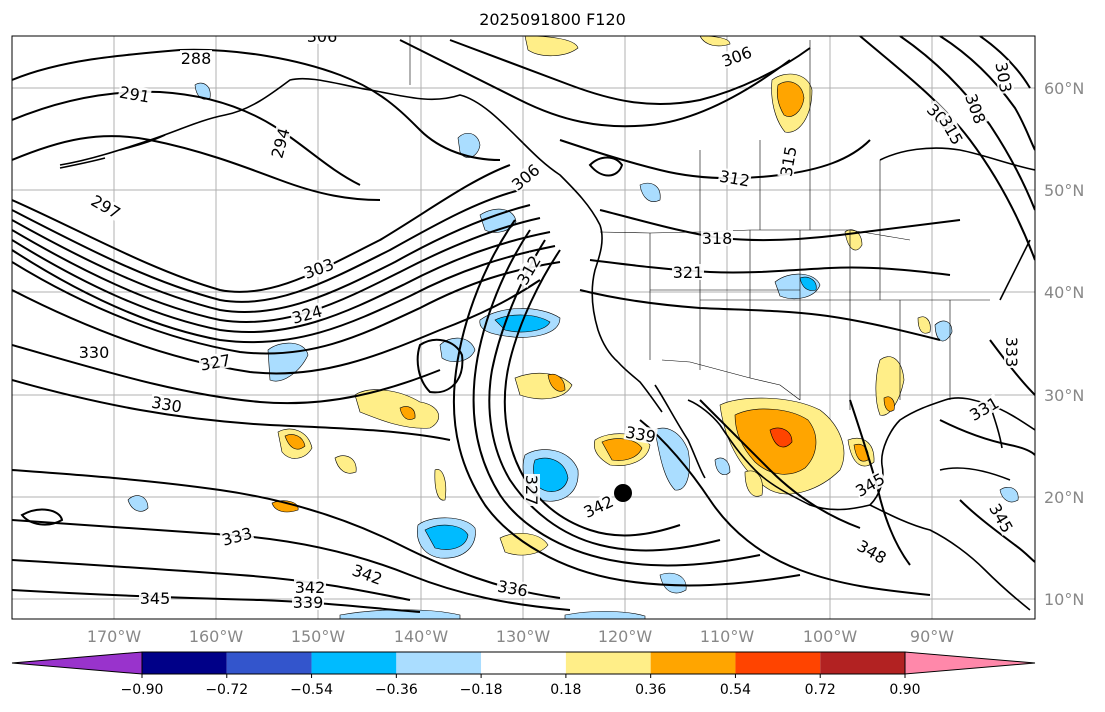 The height and width of the screenshot is (712, 1105). I want to click on latitude-labels: 60°N 50°N 40°N 30°N 20°N 10°N, so click(1064, 344).